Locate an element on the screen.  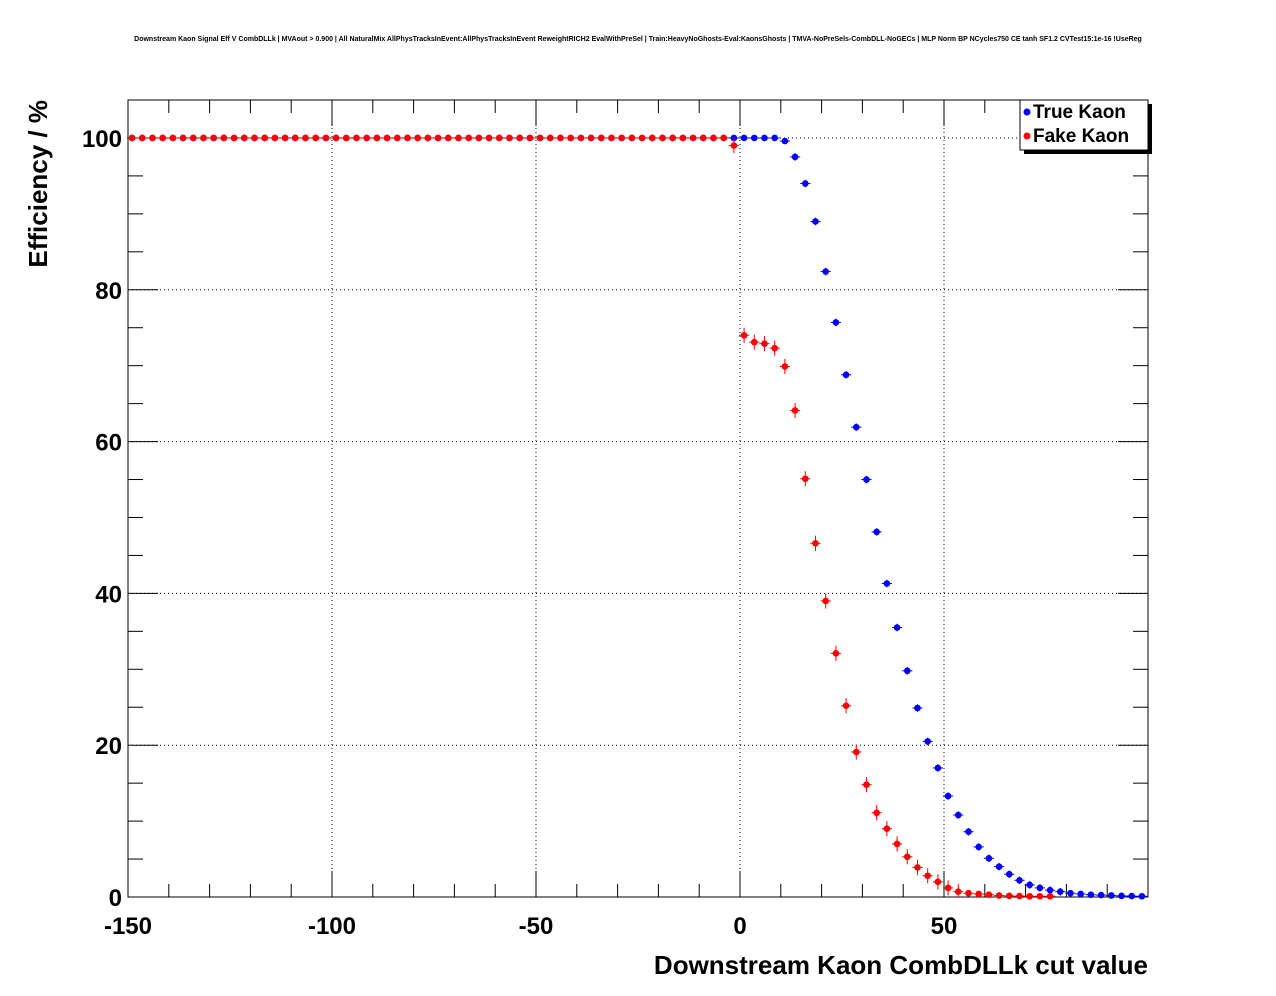
x-tick-label: 50 is located at coordinates (944, 926).